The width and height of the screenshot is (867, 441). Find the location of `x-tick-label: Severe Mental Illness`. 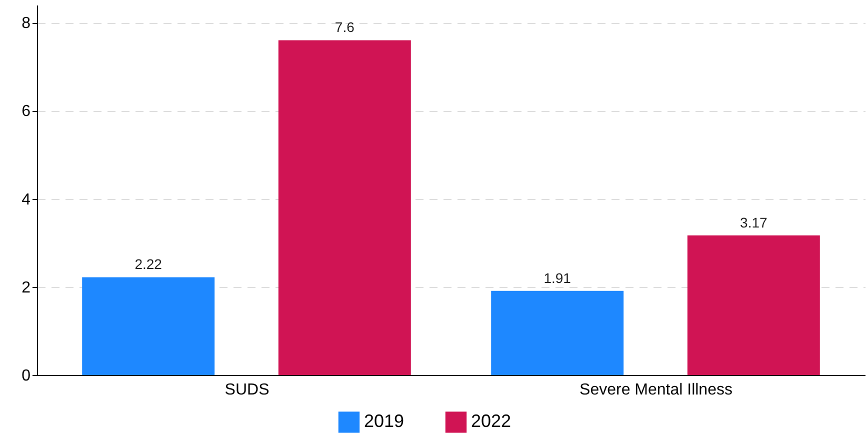

x-tick-label: Severe Mental Illness is located at coordinates (656, 390).